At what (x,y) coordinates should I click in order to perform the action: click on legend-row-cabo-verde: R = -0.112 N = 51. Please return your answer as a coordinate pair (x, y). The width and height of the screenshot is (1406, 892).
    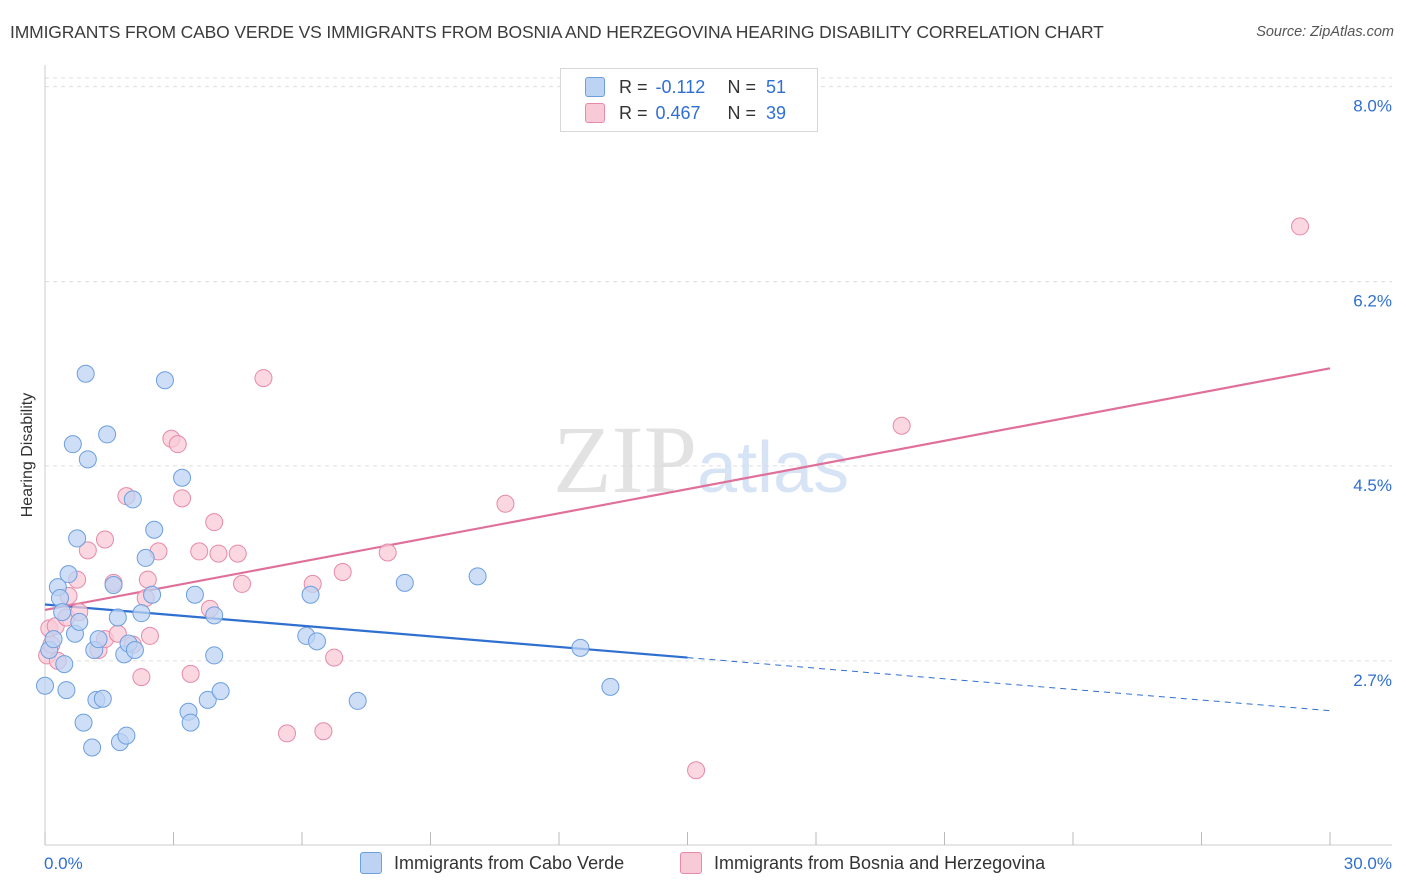
    Looking at the image, I should click on (686, 87).